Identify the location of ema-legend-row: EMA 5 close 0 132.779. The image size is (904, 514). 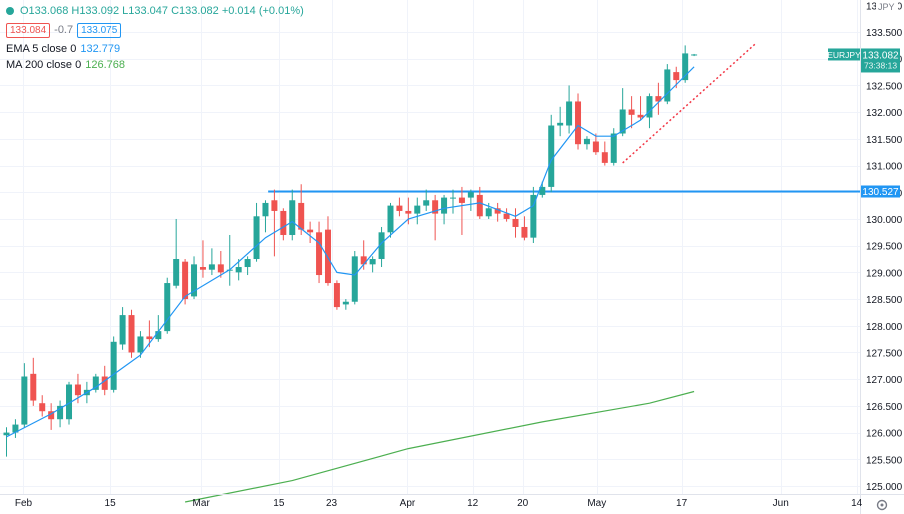
(155, 49).